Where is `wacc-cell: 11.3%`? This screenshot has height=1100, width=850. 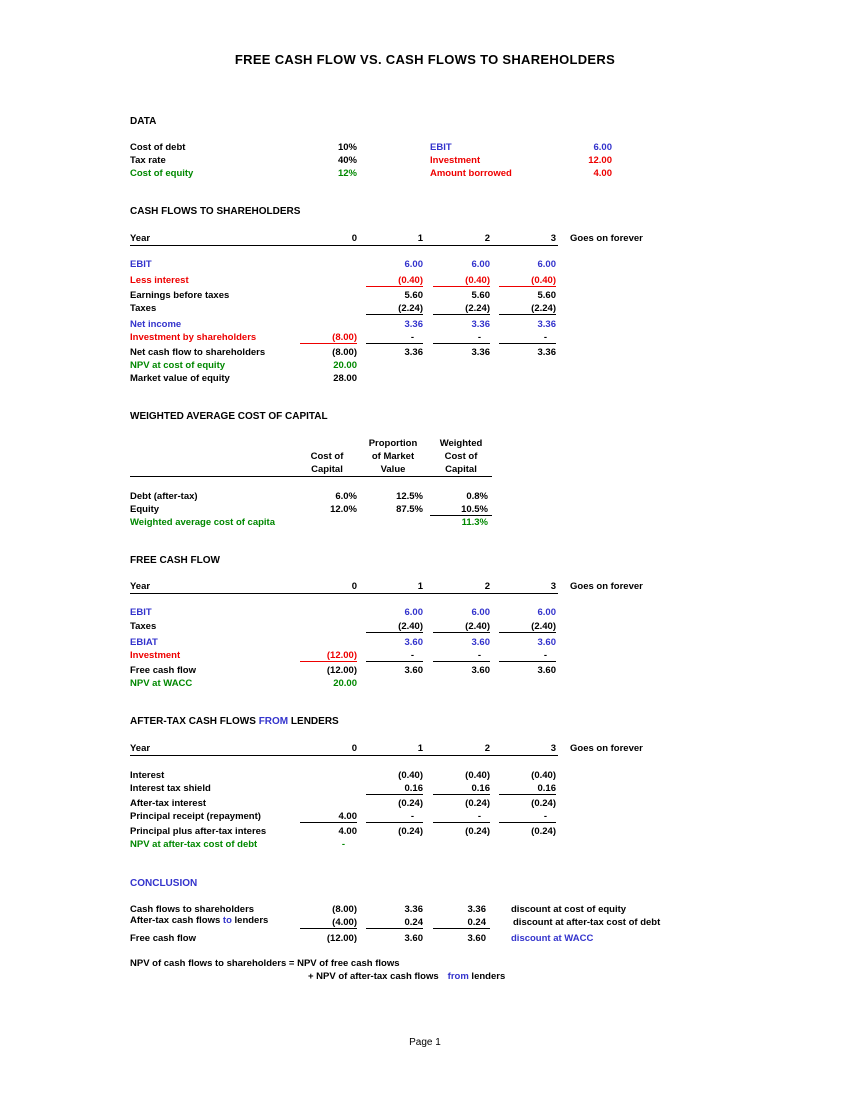 wacc-cell: 11.3% is located at coordinates (474, 522).